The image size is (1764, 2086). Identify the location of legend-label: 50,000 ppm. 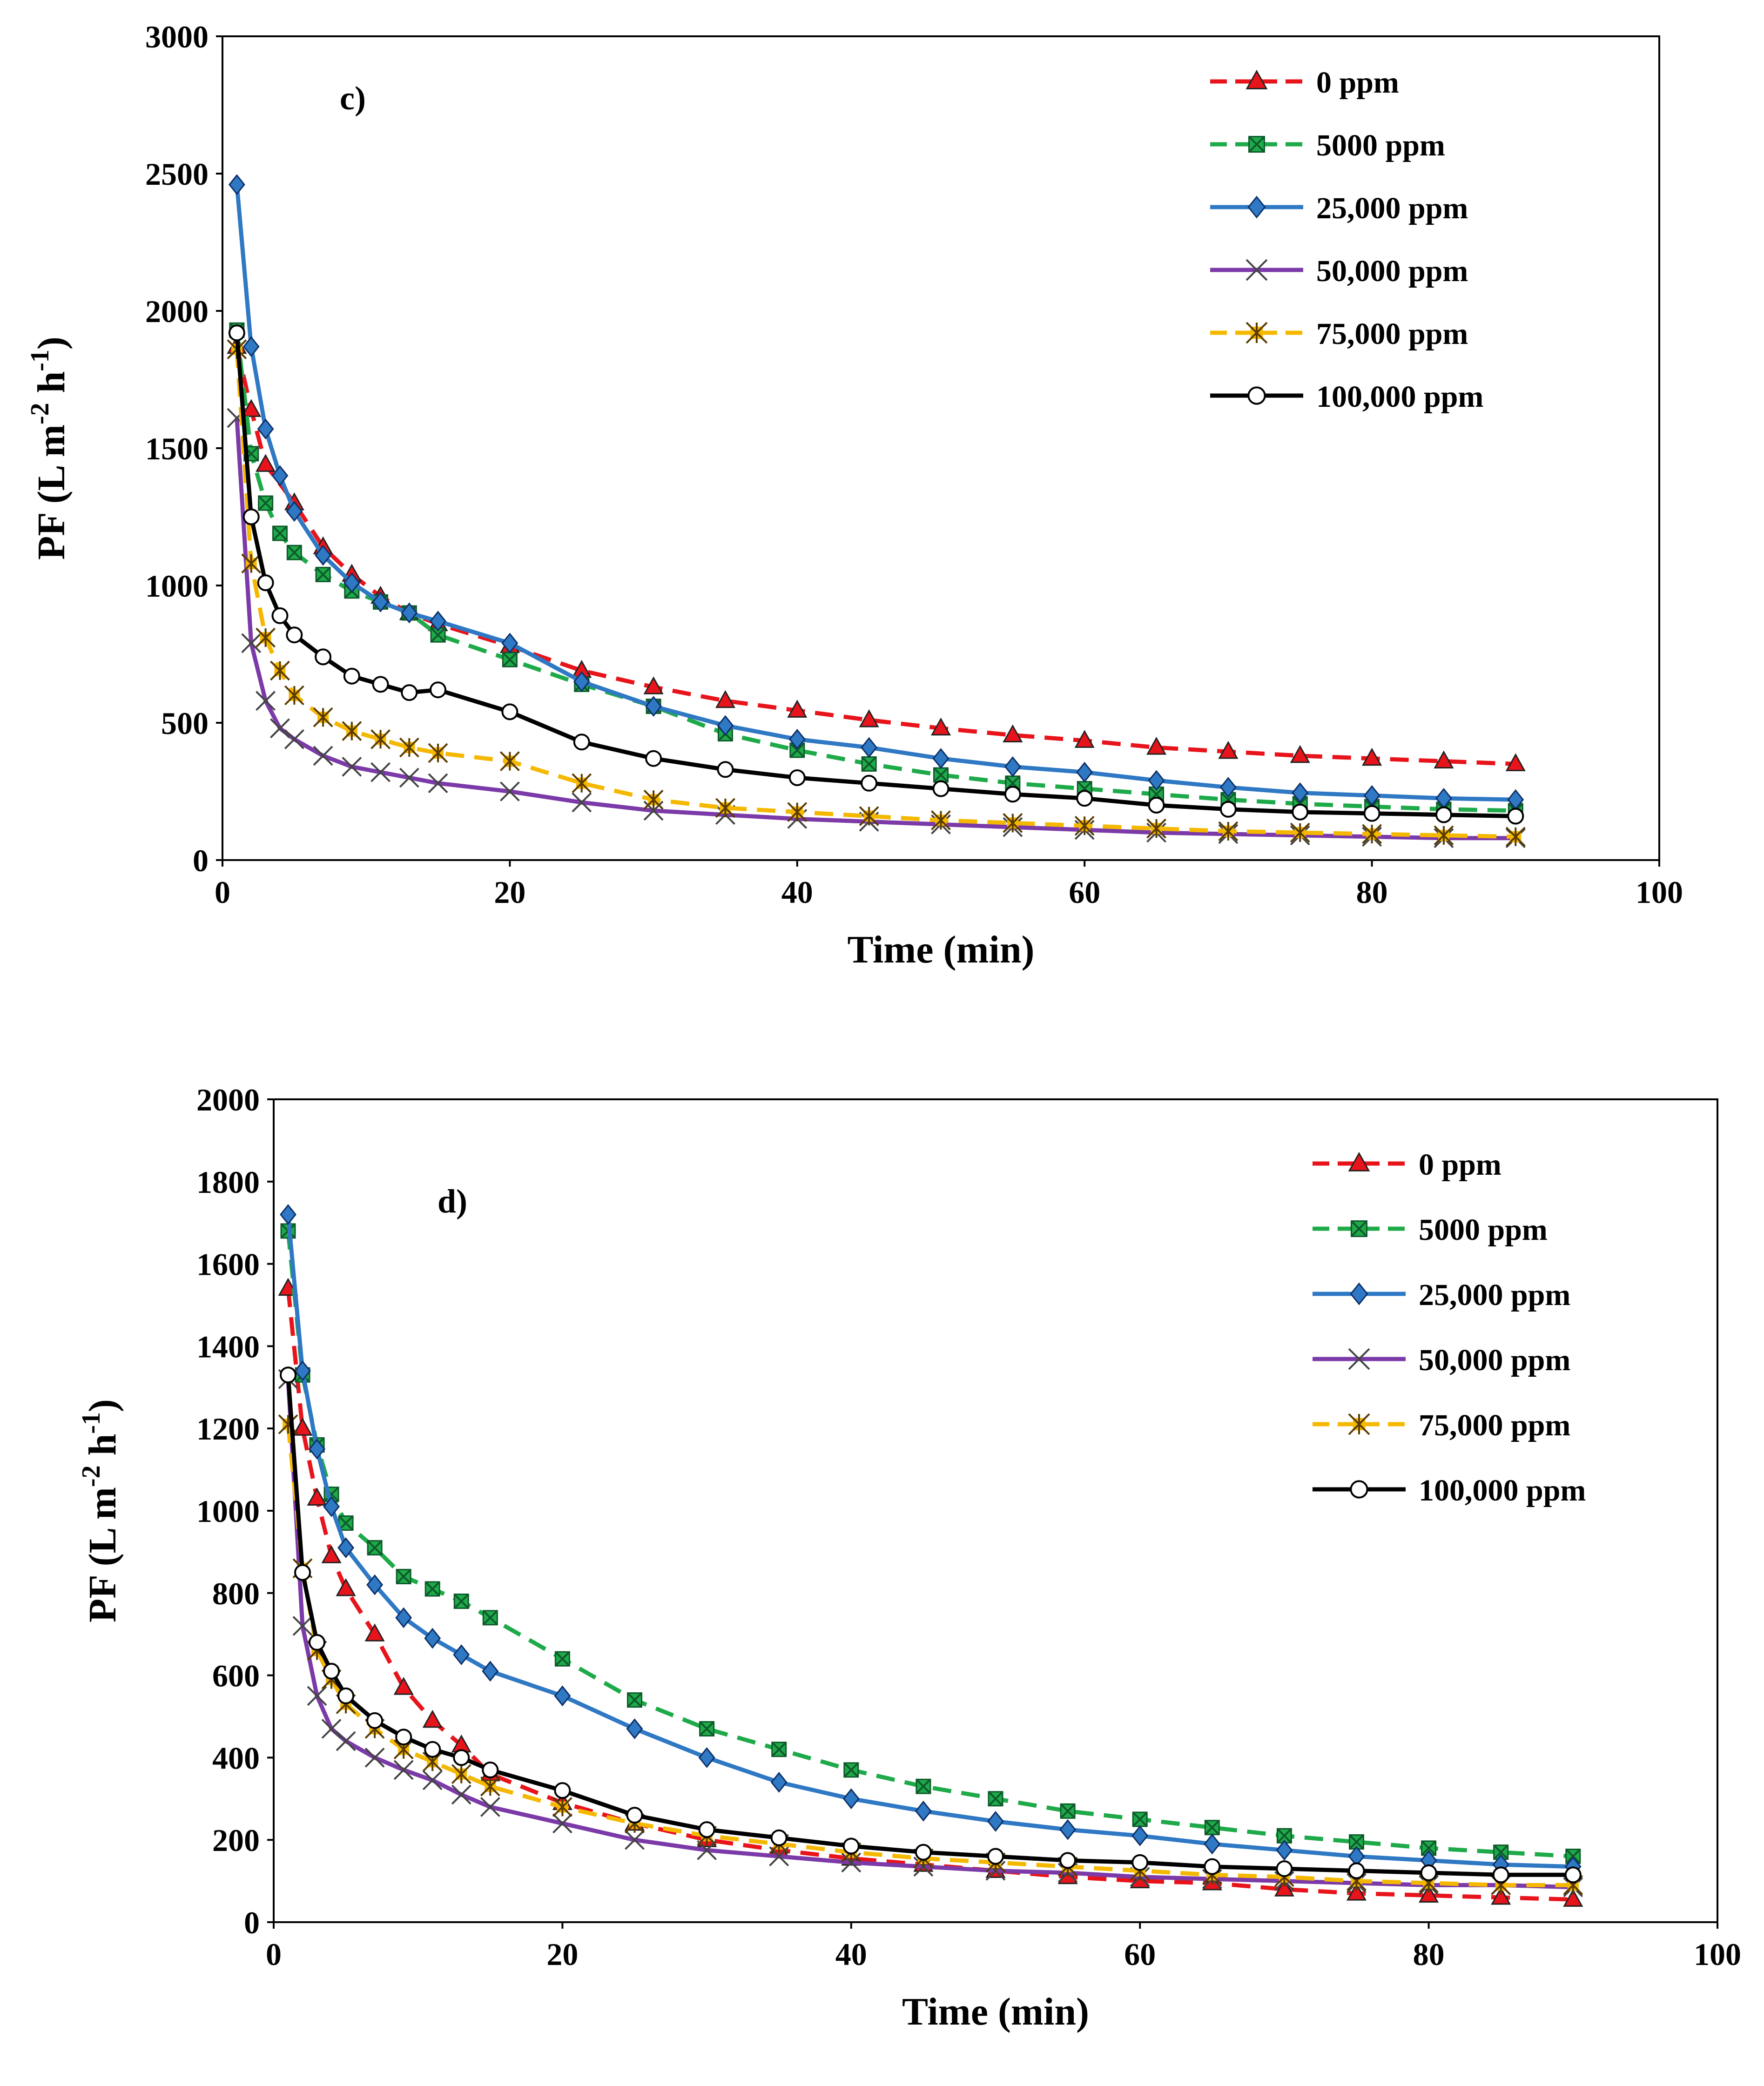
(1392, 271).